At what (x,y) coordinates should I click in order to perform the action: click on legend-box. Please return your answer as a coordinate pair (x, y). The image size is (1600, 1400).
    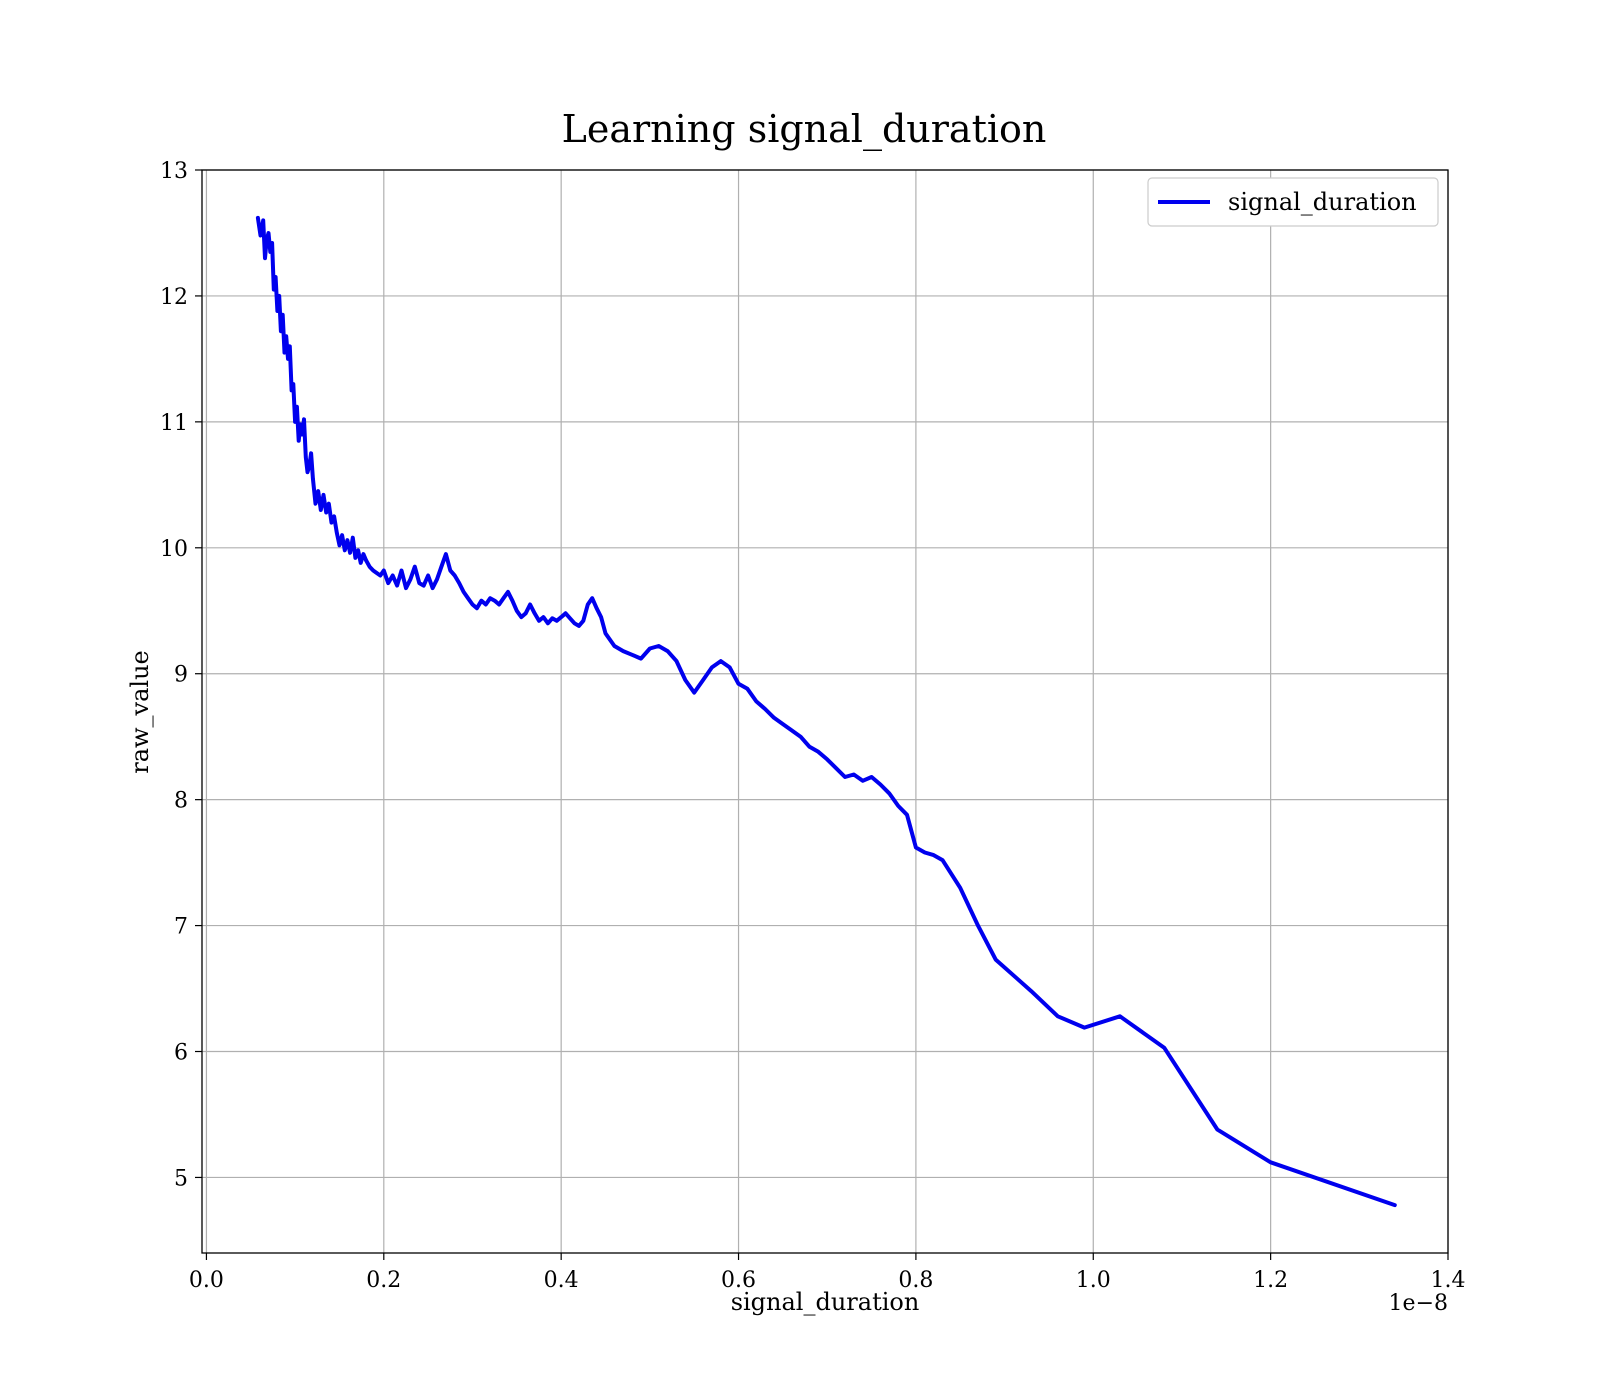
    Looking at the image, I should click on (1293, 202).